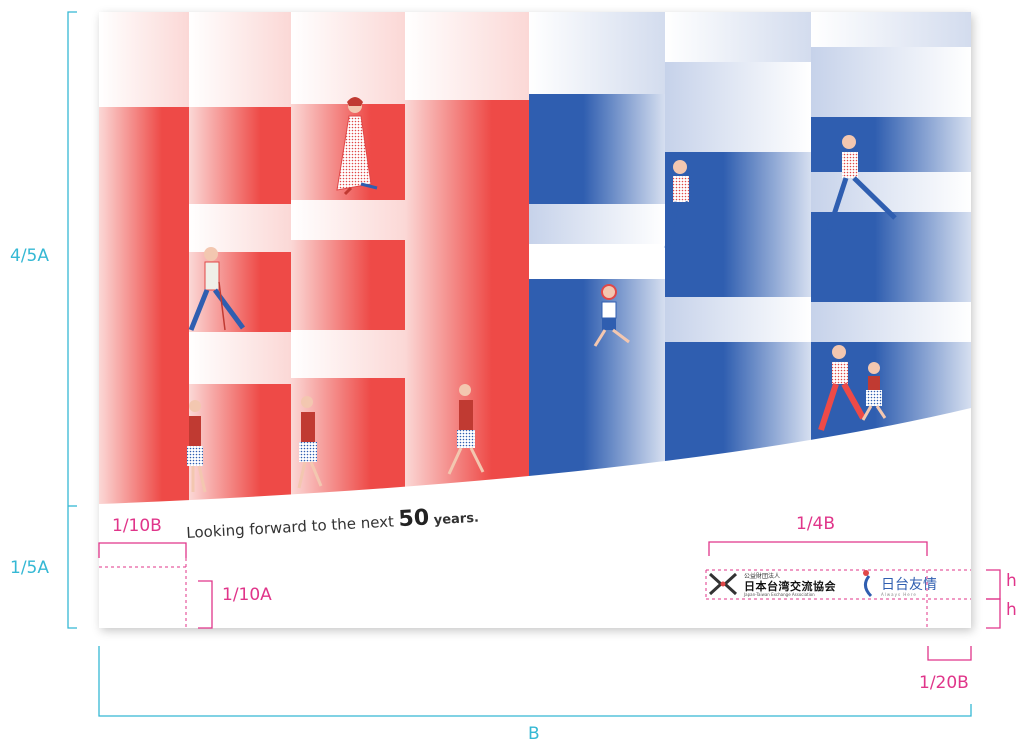  I want to click on walking-woman-dress, so click(357, 146).